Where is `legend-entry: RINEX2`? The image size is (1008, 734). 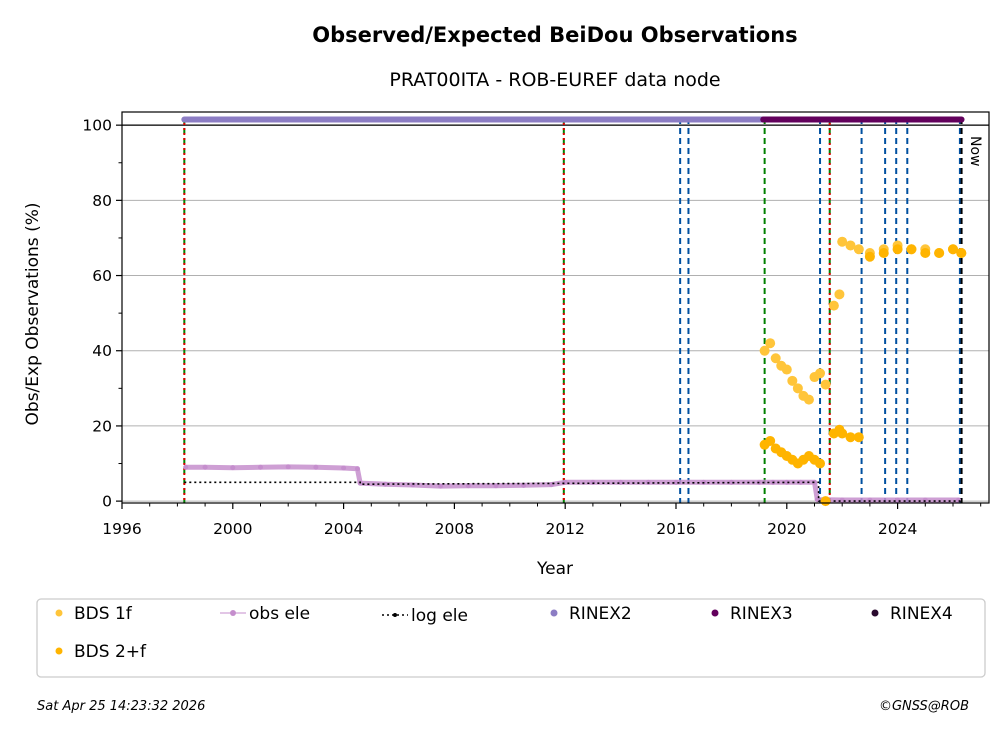 legend-entry: RINEX2 is located at coordinates (591, 614).